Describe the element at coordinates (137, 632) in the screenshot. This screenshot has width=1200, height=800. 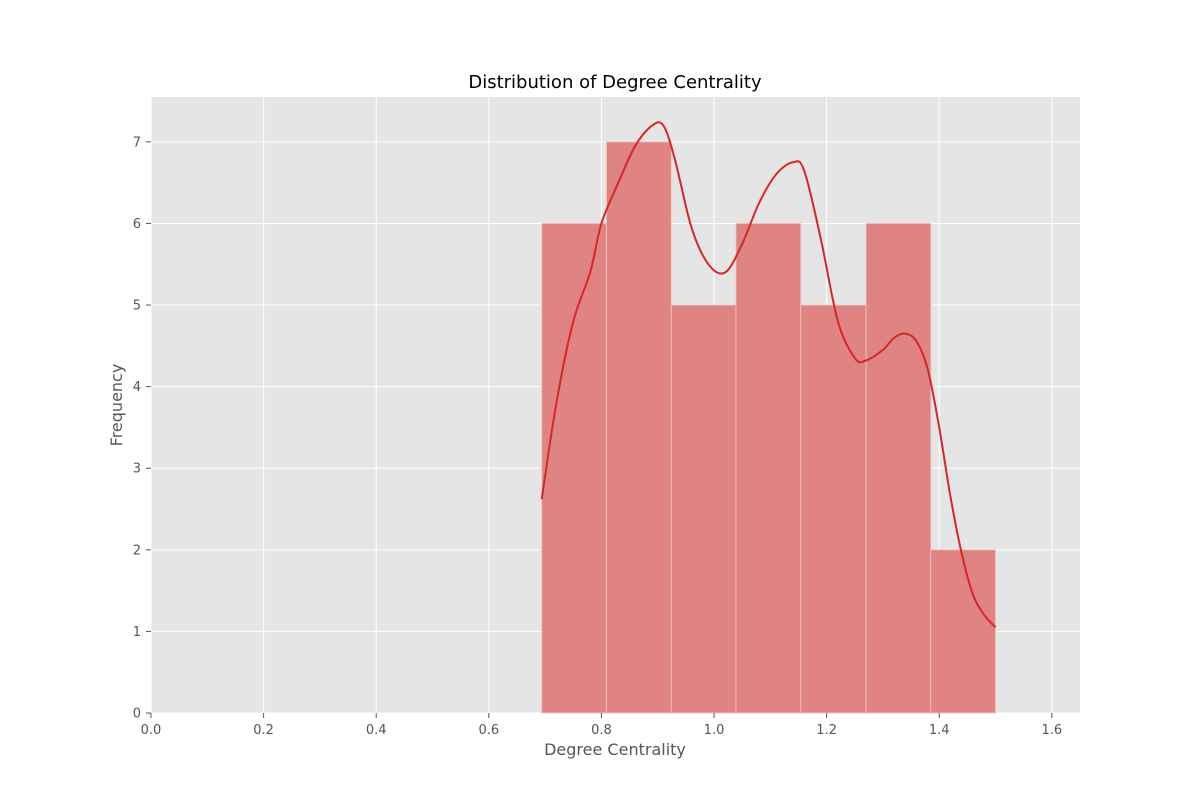
I see `y-tick-label: 1` at that location.